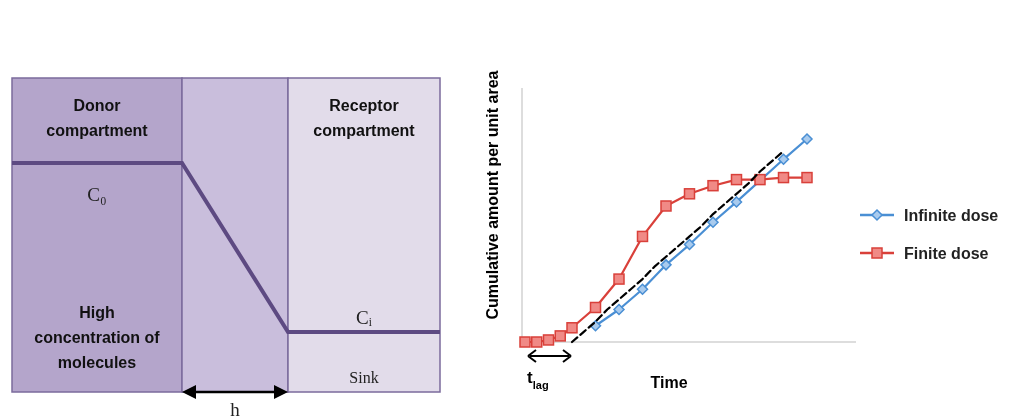 The image size is (1019, 420). What do you see at coordinates (364, 317) in the screenshot?
I see `text: Cᵢ` at bounding box center [364, 317].